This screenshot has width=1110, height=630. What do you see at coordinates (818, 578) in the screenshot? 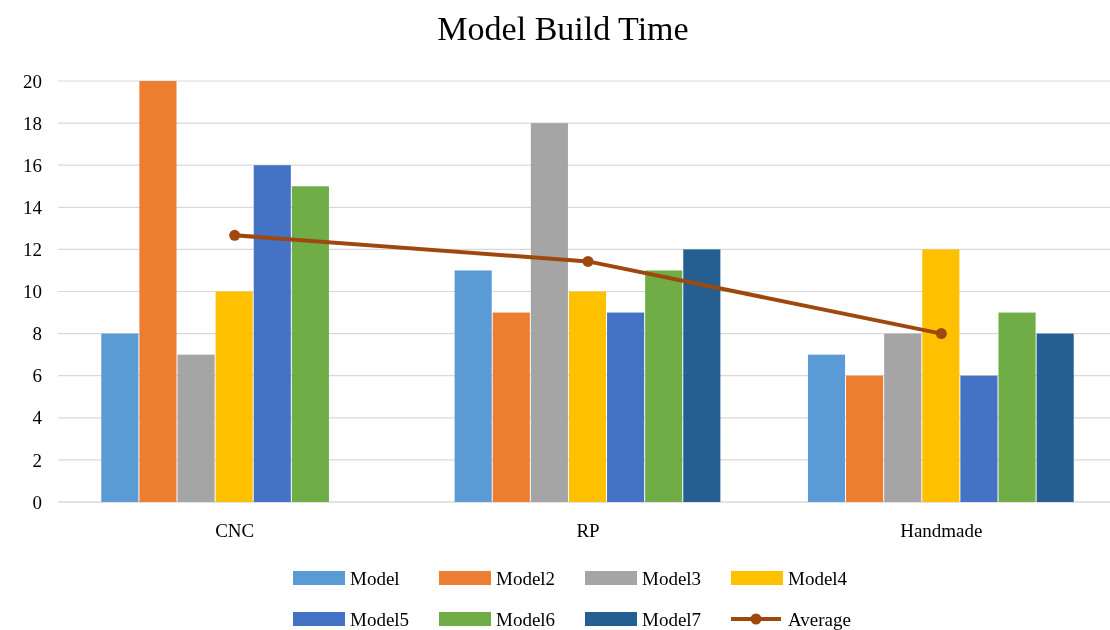
I see `legend-label: Model4` at bounding box center [818, 578].